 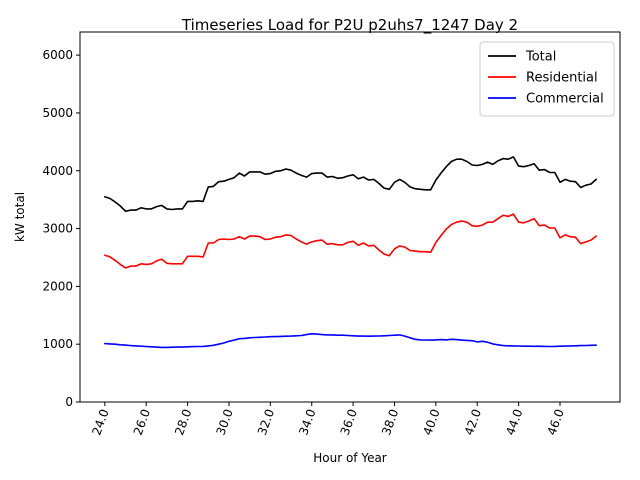 What do you see at coordinates (57, 344) in the screenshot?
I see `y-tick-label: 1000` at bounding box center [57, 344].